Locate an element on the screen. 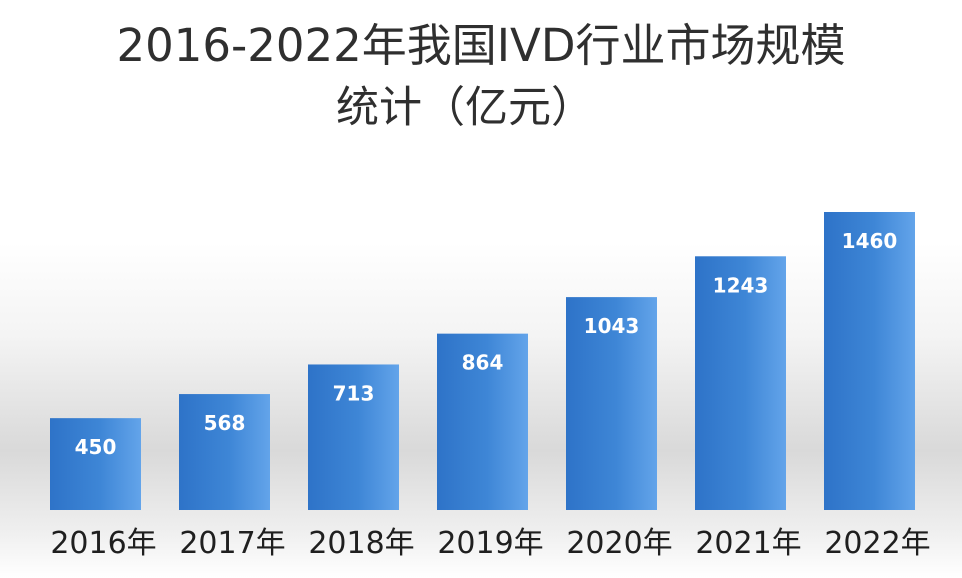 The image size is (962, 578). bar-value-label: 1243 is located at coordinates (741, 285).